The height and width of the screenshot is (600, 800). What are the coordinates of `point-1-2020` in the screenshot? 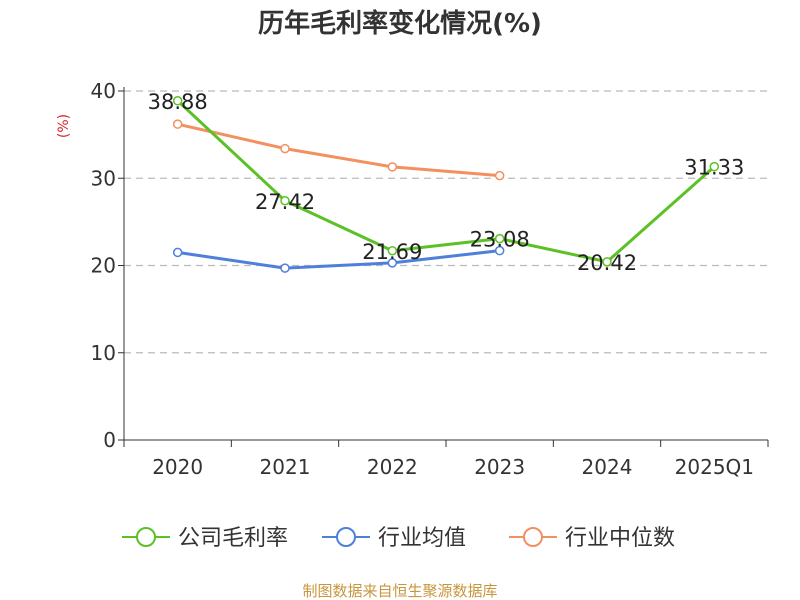 It's located at (177, 252).